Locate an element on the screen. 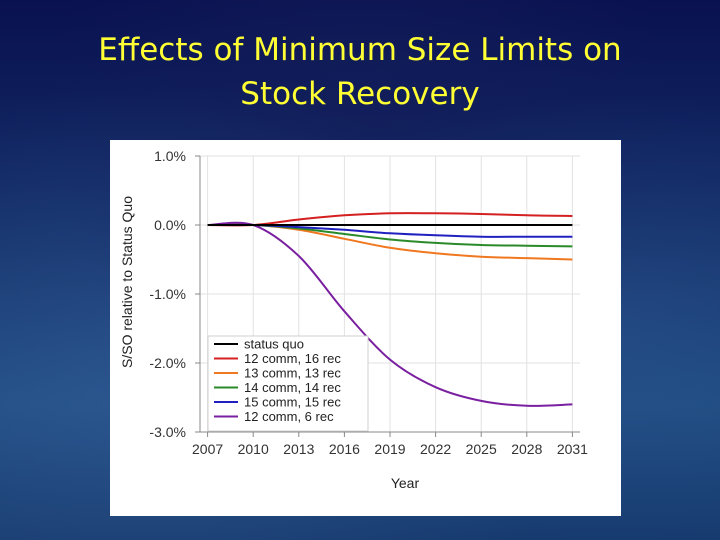 The width and height of the screenshot is (720, 540). legend-box is located at coordinates (288, 383).